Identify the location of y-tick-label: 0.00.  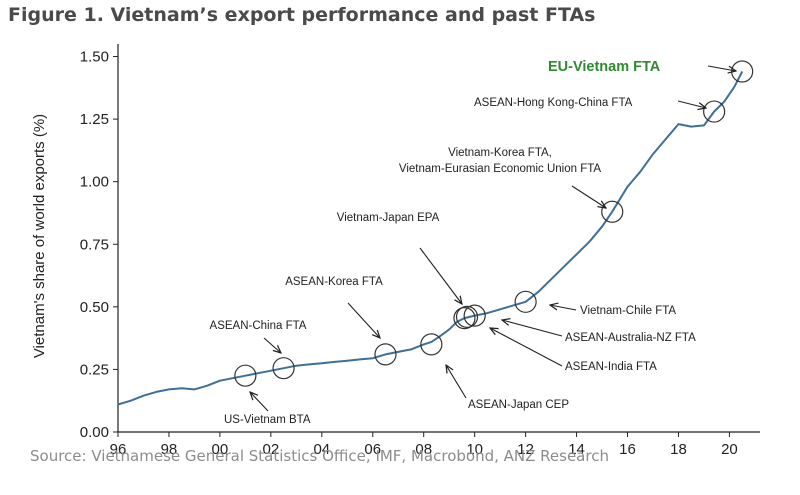
(94, 432).